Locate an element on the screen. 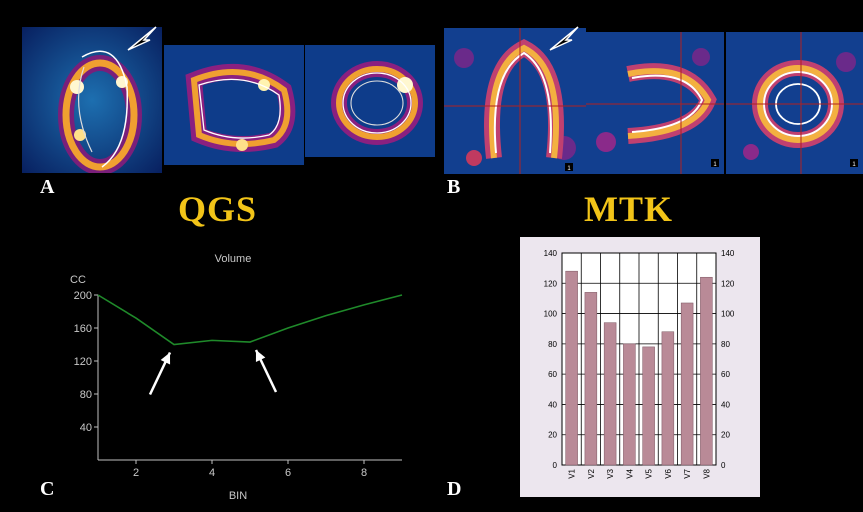 This screenshot has height=512, width=863. y-tick-label-left: 20 is located at coordinates (552, 435).